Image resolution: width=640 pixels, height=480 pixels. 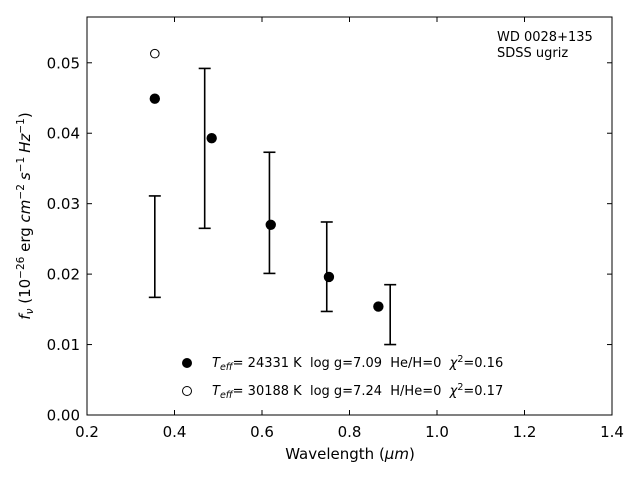 I want to click on legend-entry-2: Teff= 30188 K log g=7.24 H/He=0 χ2=0.17, so click(x=357, y=391).